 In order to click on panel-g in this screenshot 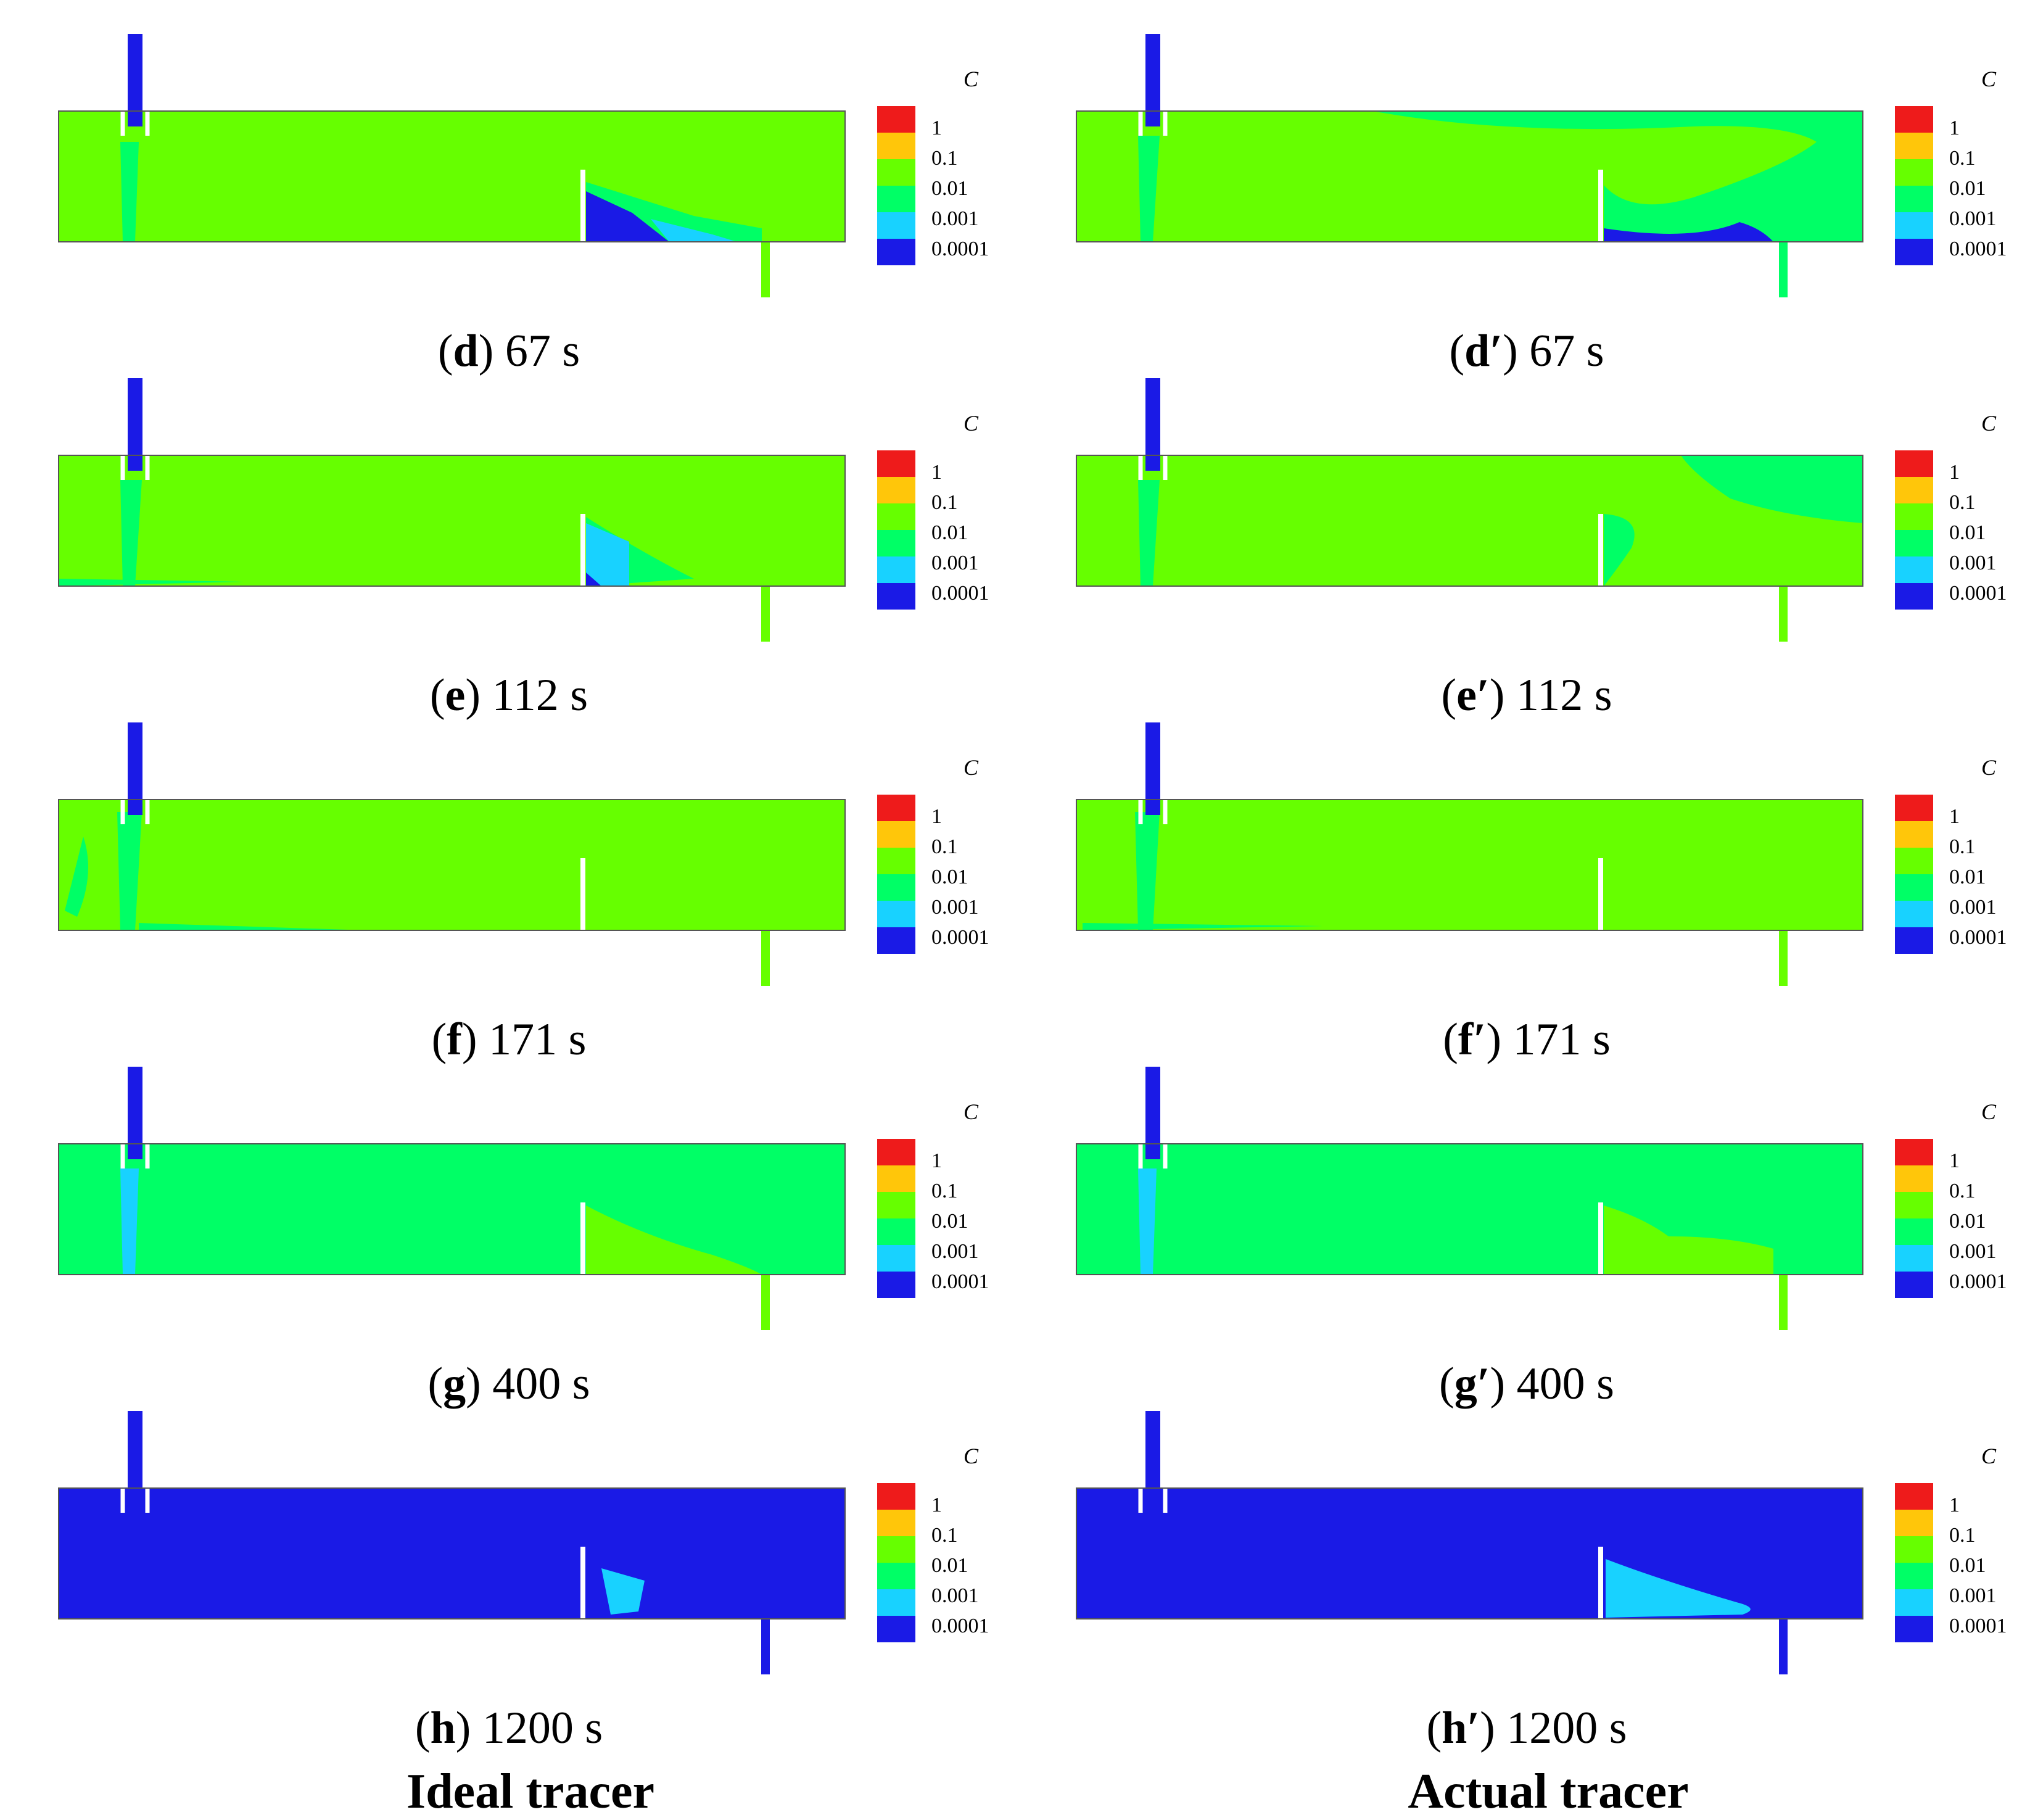, I will do `click(452, 1198)`.